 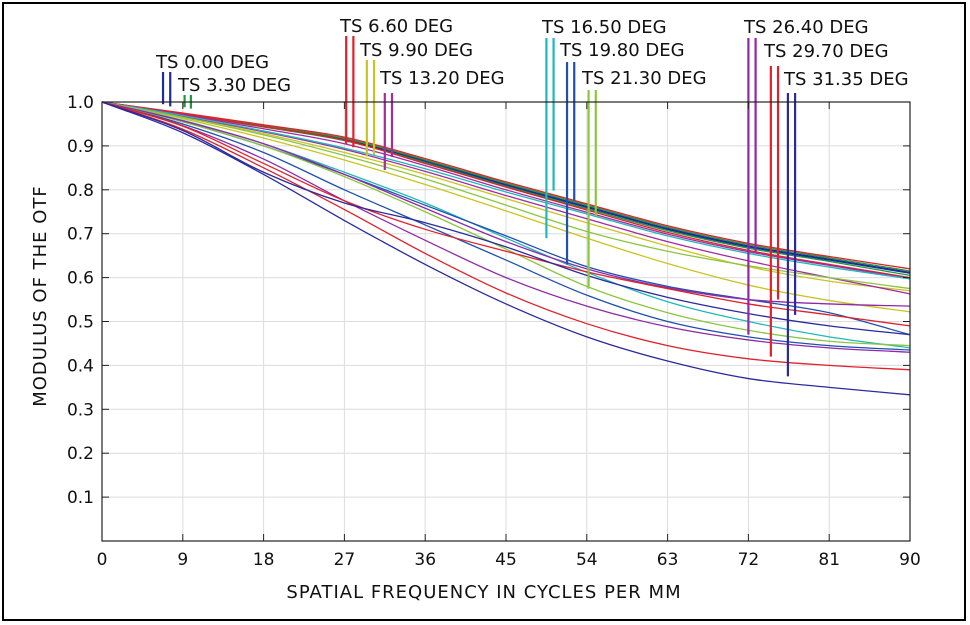 I want to click on y-tick-label: 0.5, so click(x=80, y=323).